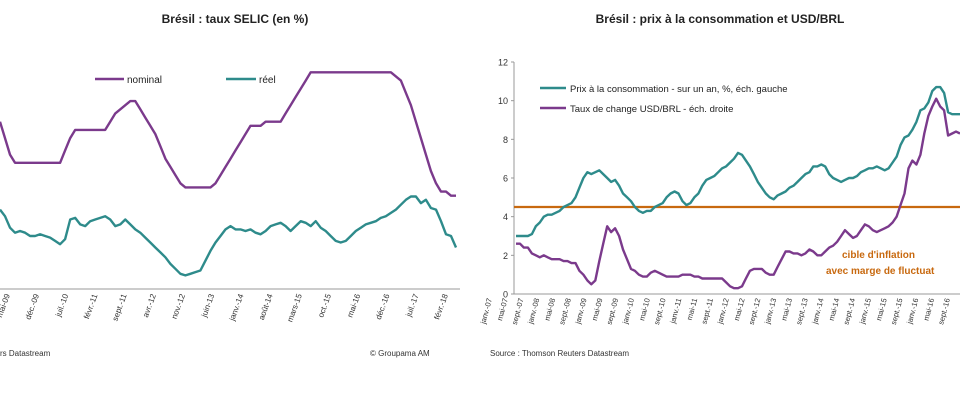 This screenshot has width=960, height=400. What do you see at coordinates (503, 101) in the screenshot?
I see `cpi-y-tick-label: 10` at bounding box center [503, 101].